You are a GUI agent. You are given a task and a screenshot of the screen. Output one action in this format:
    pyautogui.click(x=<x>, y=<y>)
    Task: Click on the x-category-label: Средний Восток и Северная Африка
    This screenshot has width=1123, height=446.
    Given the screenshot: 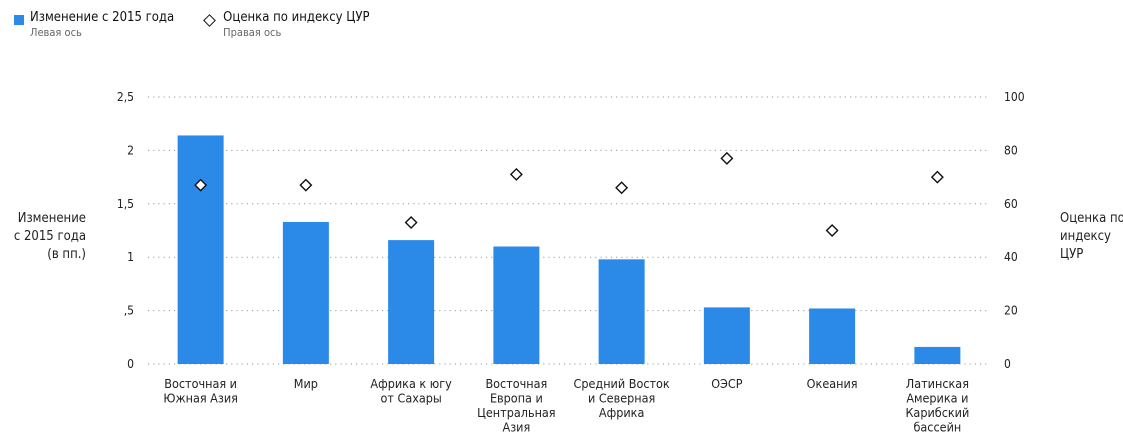 What is the action you would take?
    pyautogui.click(x=622, y=398)
    